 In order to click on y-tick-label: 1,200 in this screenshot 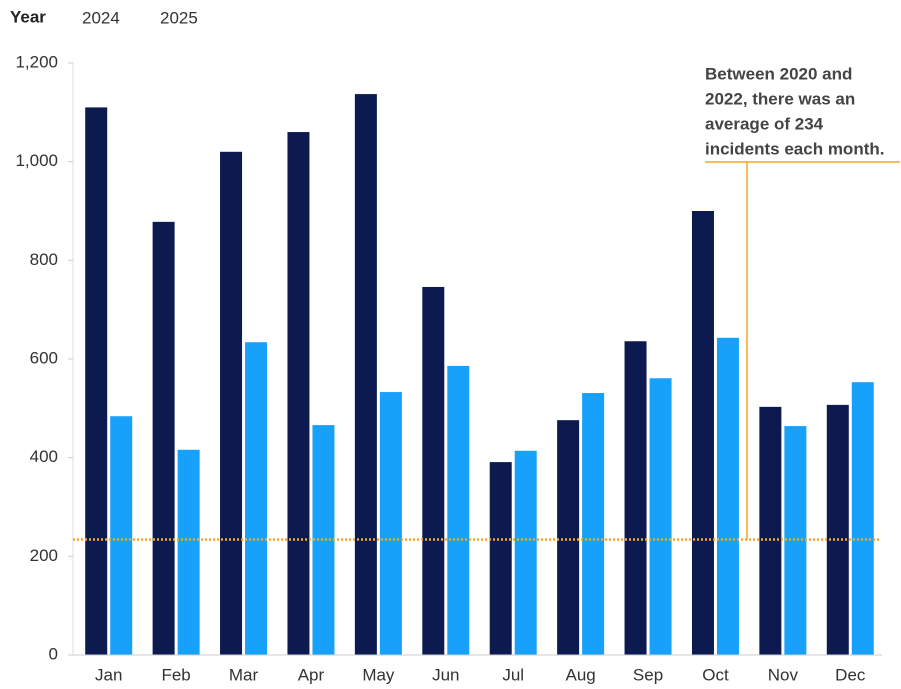, I will do `click(36, 61)`.